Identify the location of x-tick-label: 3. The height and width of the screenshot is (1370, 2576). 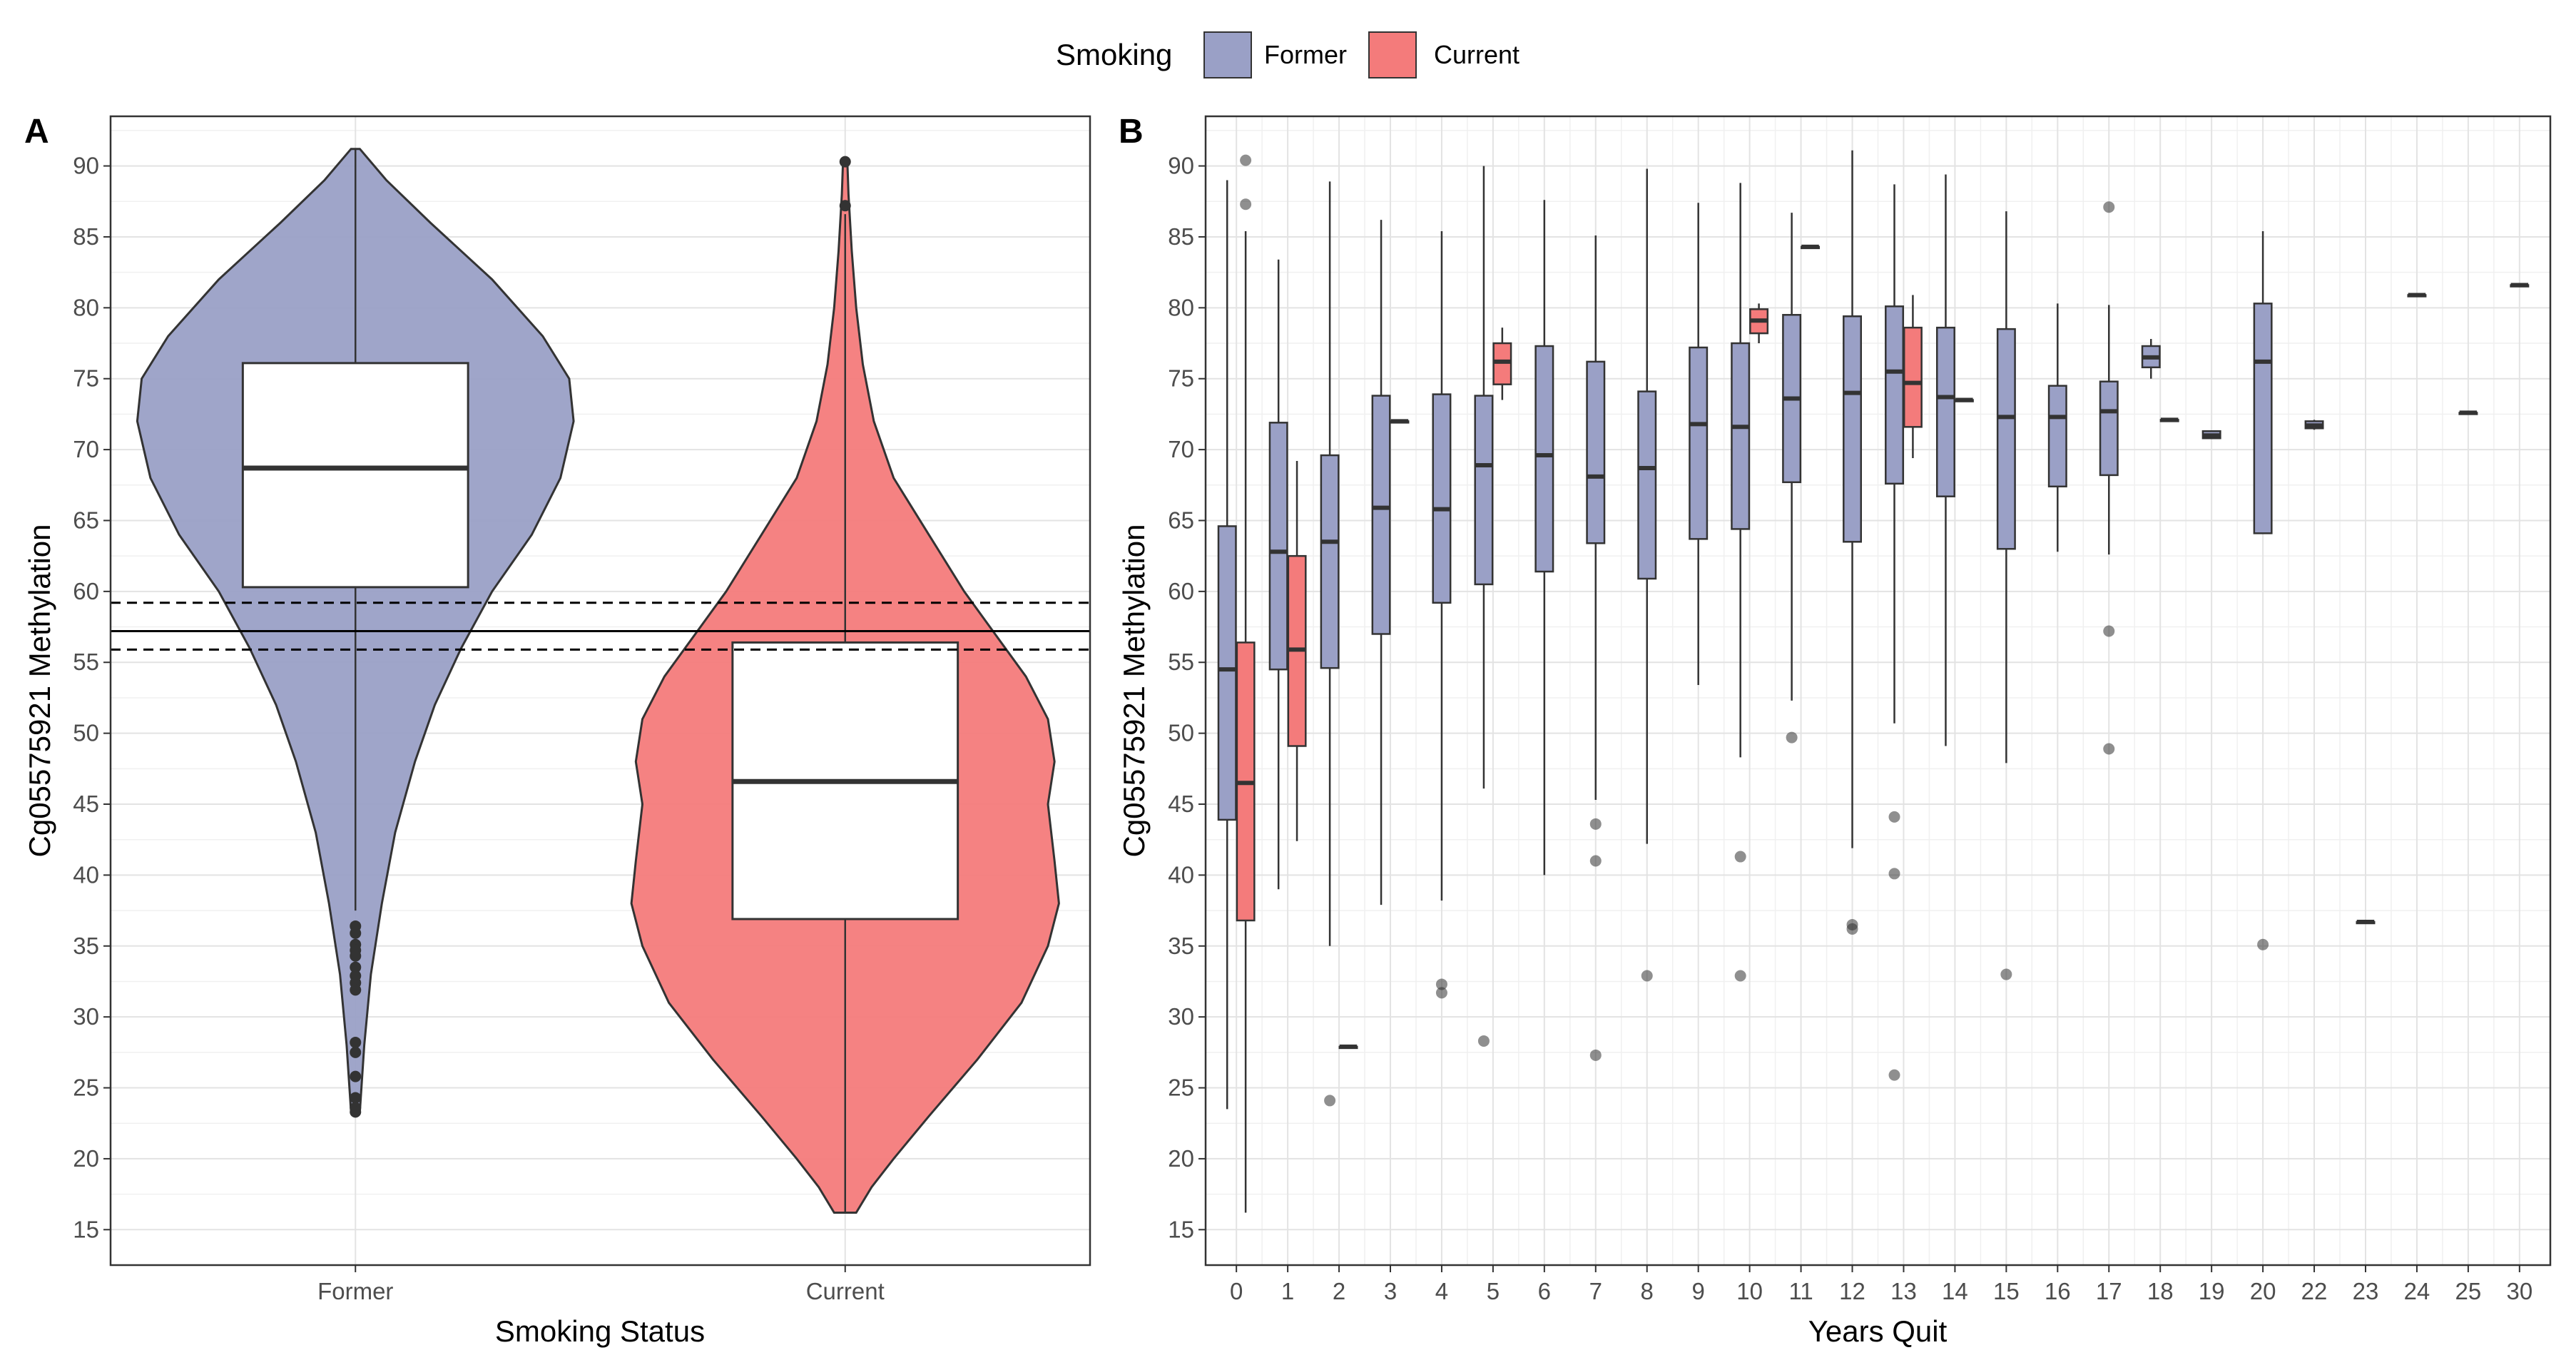
(1390, 1291).